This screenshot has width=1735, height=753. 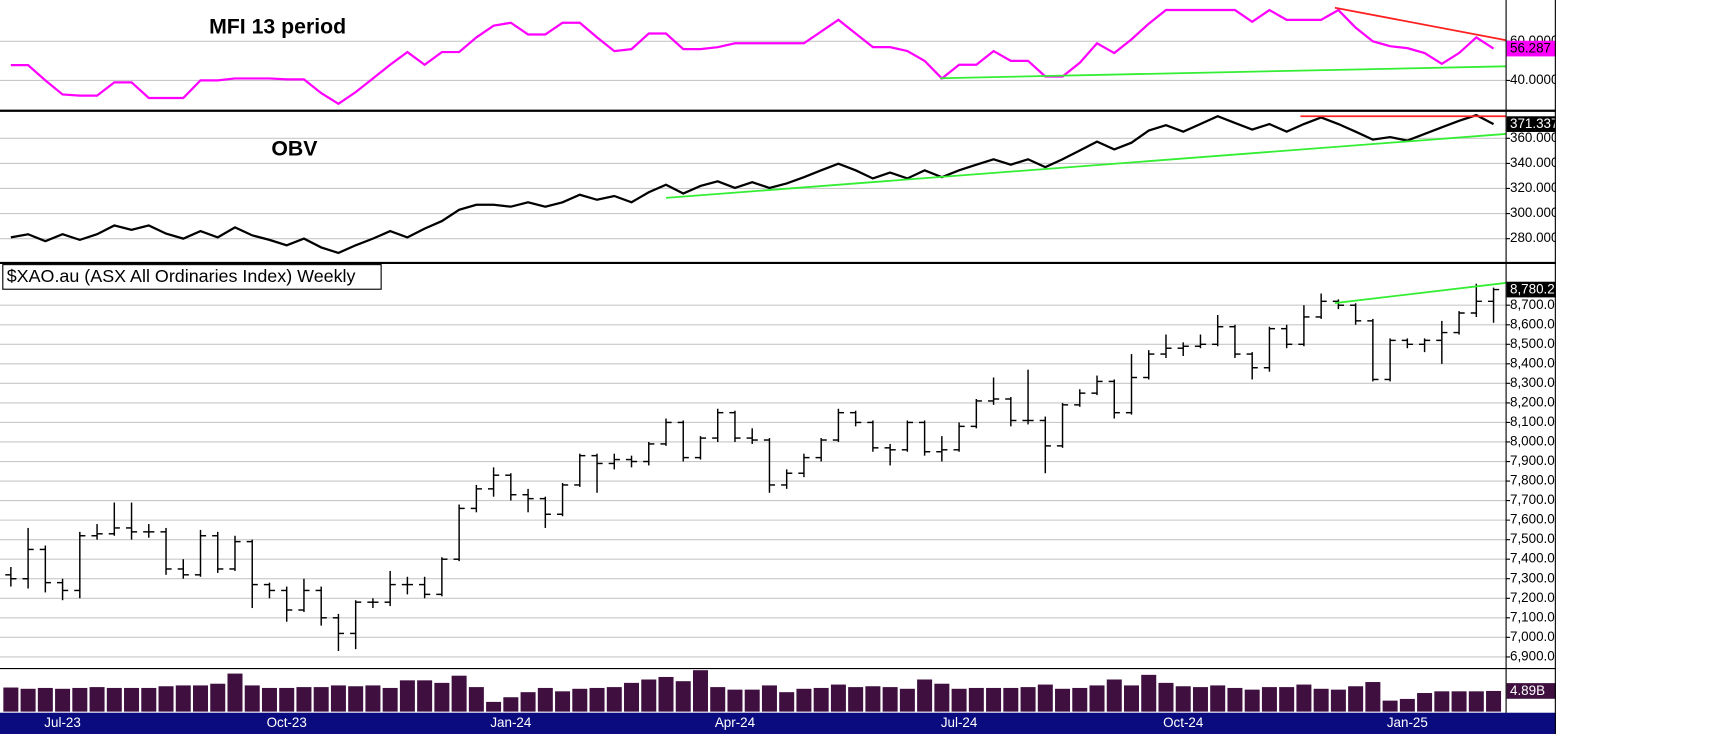 I want to click on y-tick-label: 300.000, so click(x=1534, y=212).